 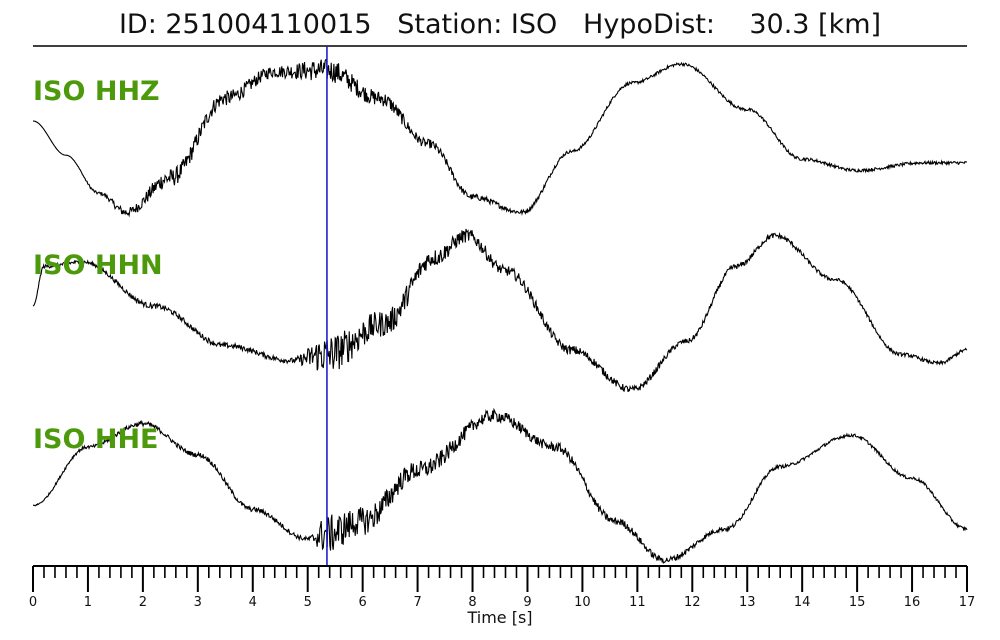 What do you see at coordinates (417, 602) in the screenshot?
I see `x-tick-label: 7` at bounding box center [417, 602].